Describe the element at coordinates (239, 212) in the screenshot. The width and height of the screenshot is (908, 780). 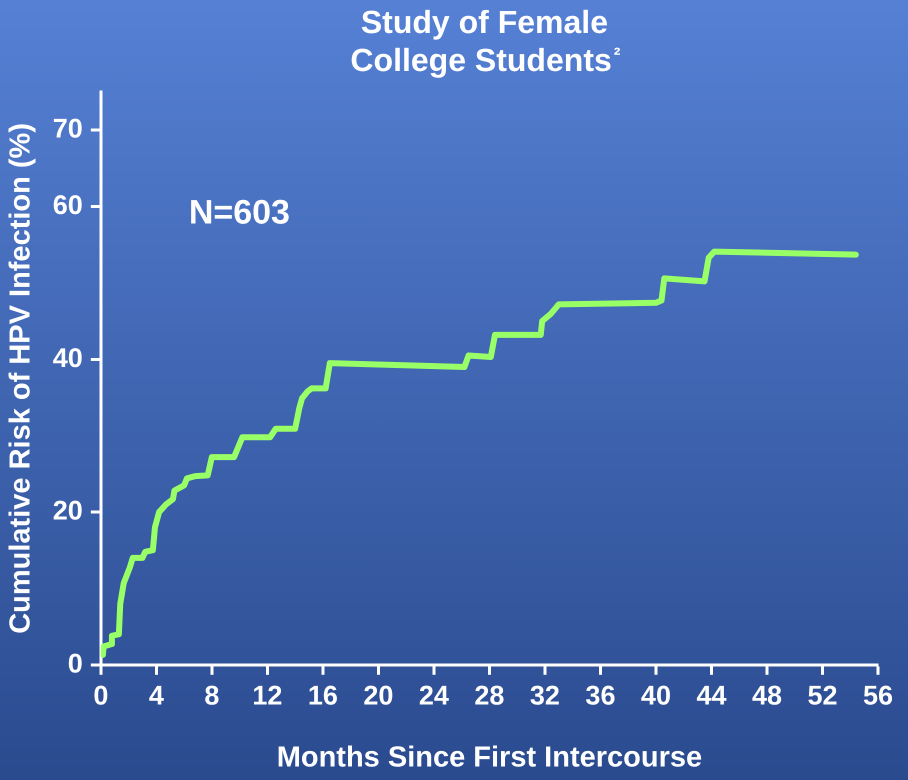
I see `annotation: N=603` at that location.